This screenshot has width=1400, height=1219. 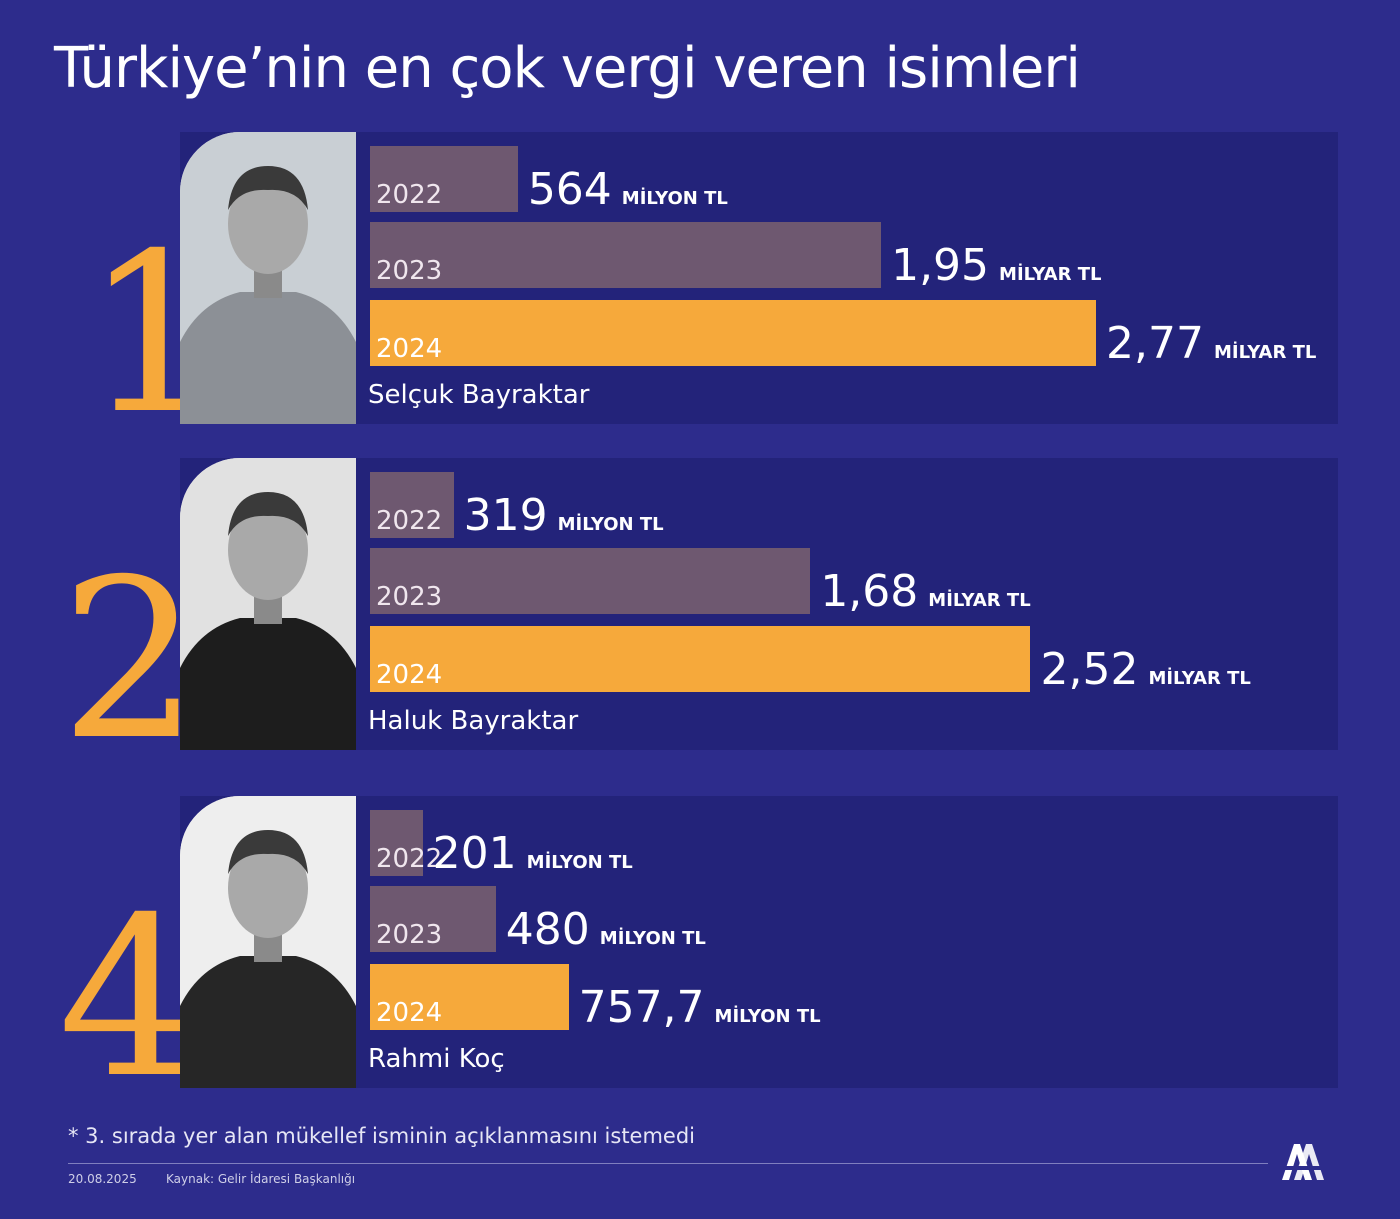 I want to click on value-label: 319 MİLYON TL, so click(x=564, y=621).